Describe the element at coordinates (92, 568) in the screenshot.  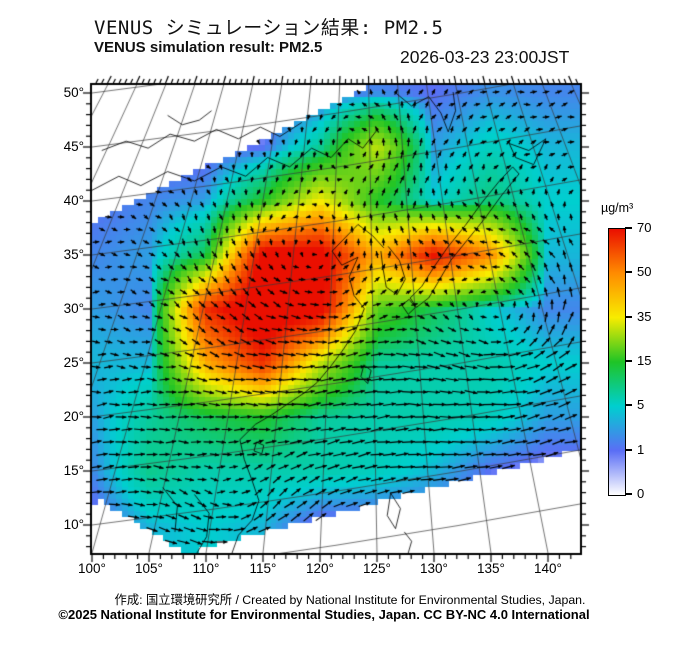
I see `lon-tick-label: 100°` at that location.